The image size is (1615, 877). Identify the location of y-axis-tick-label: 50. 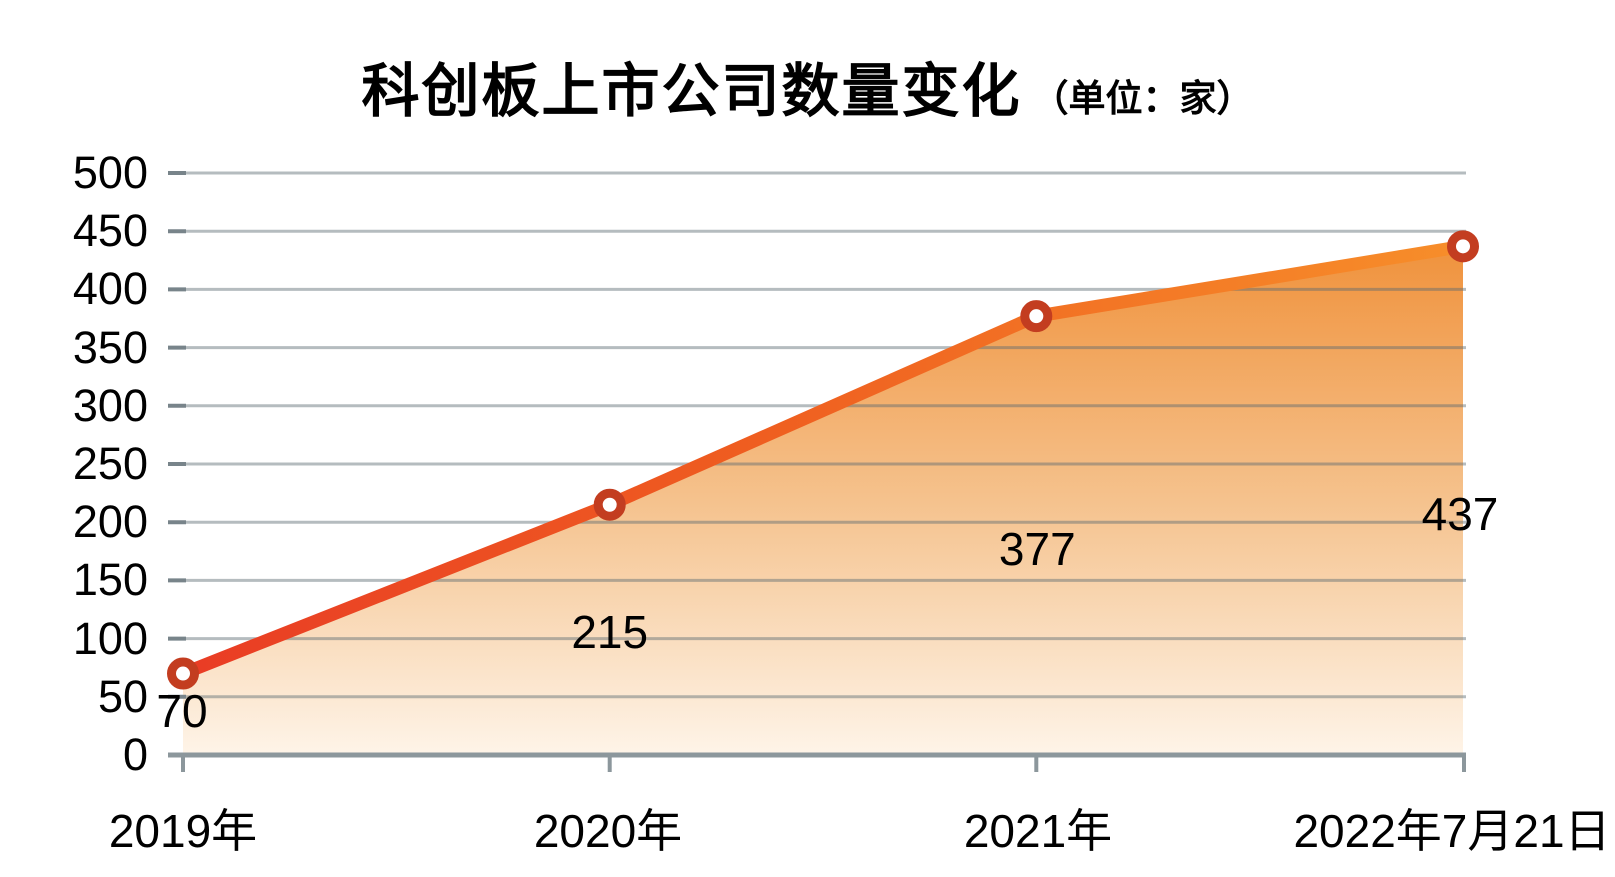
(122, 696).